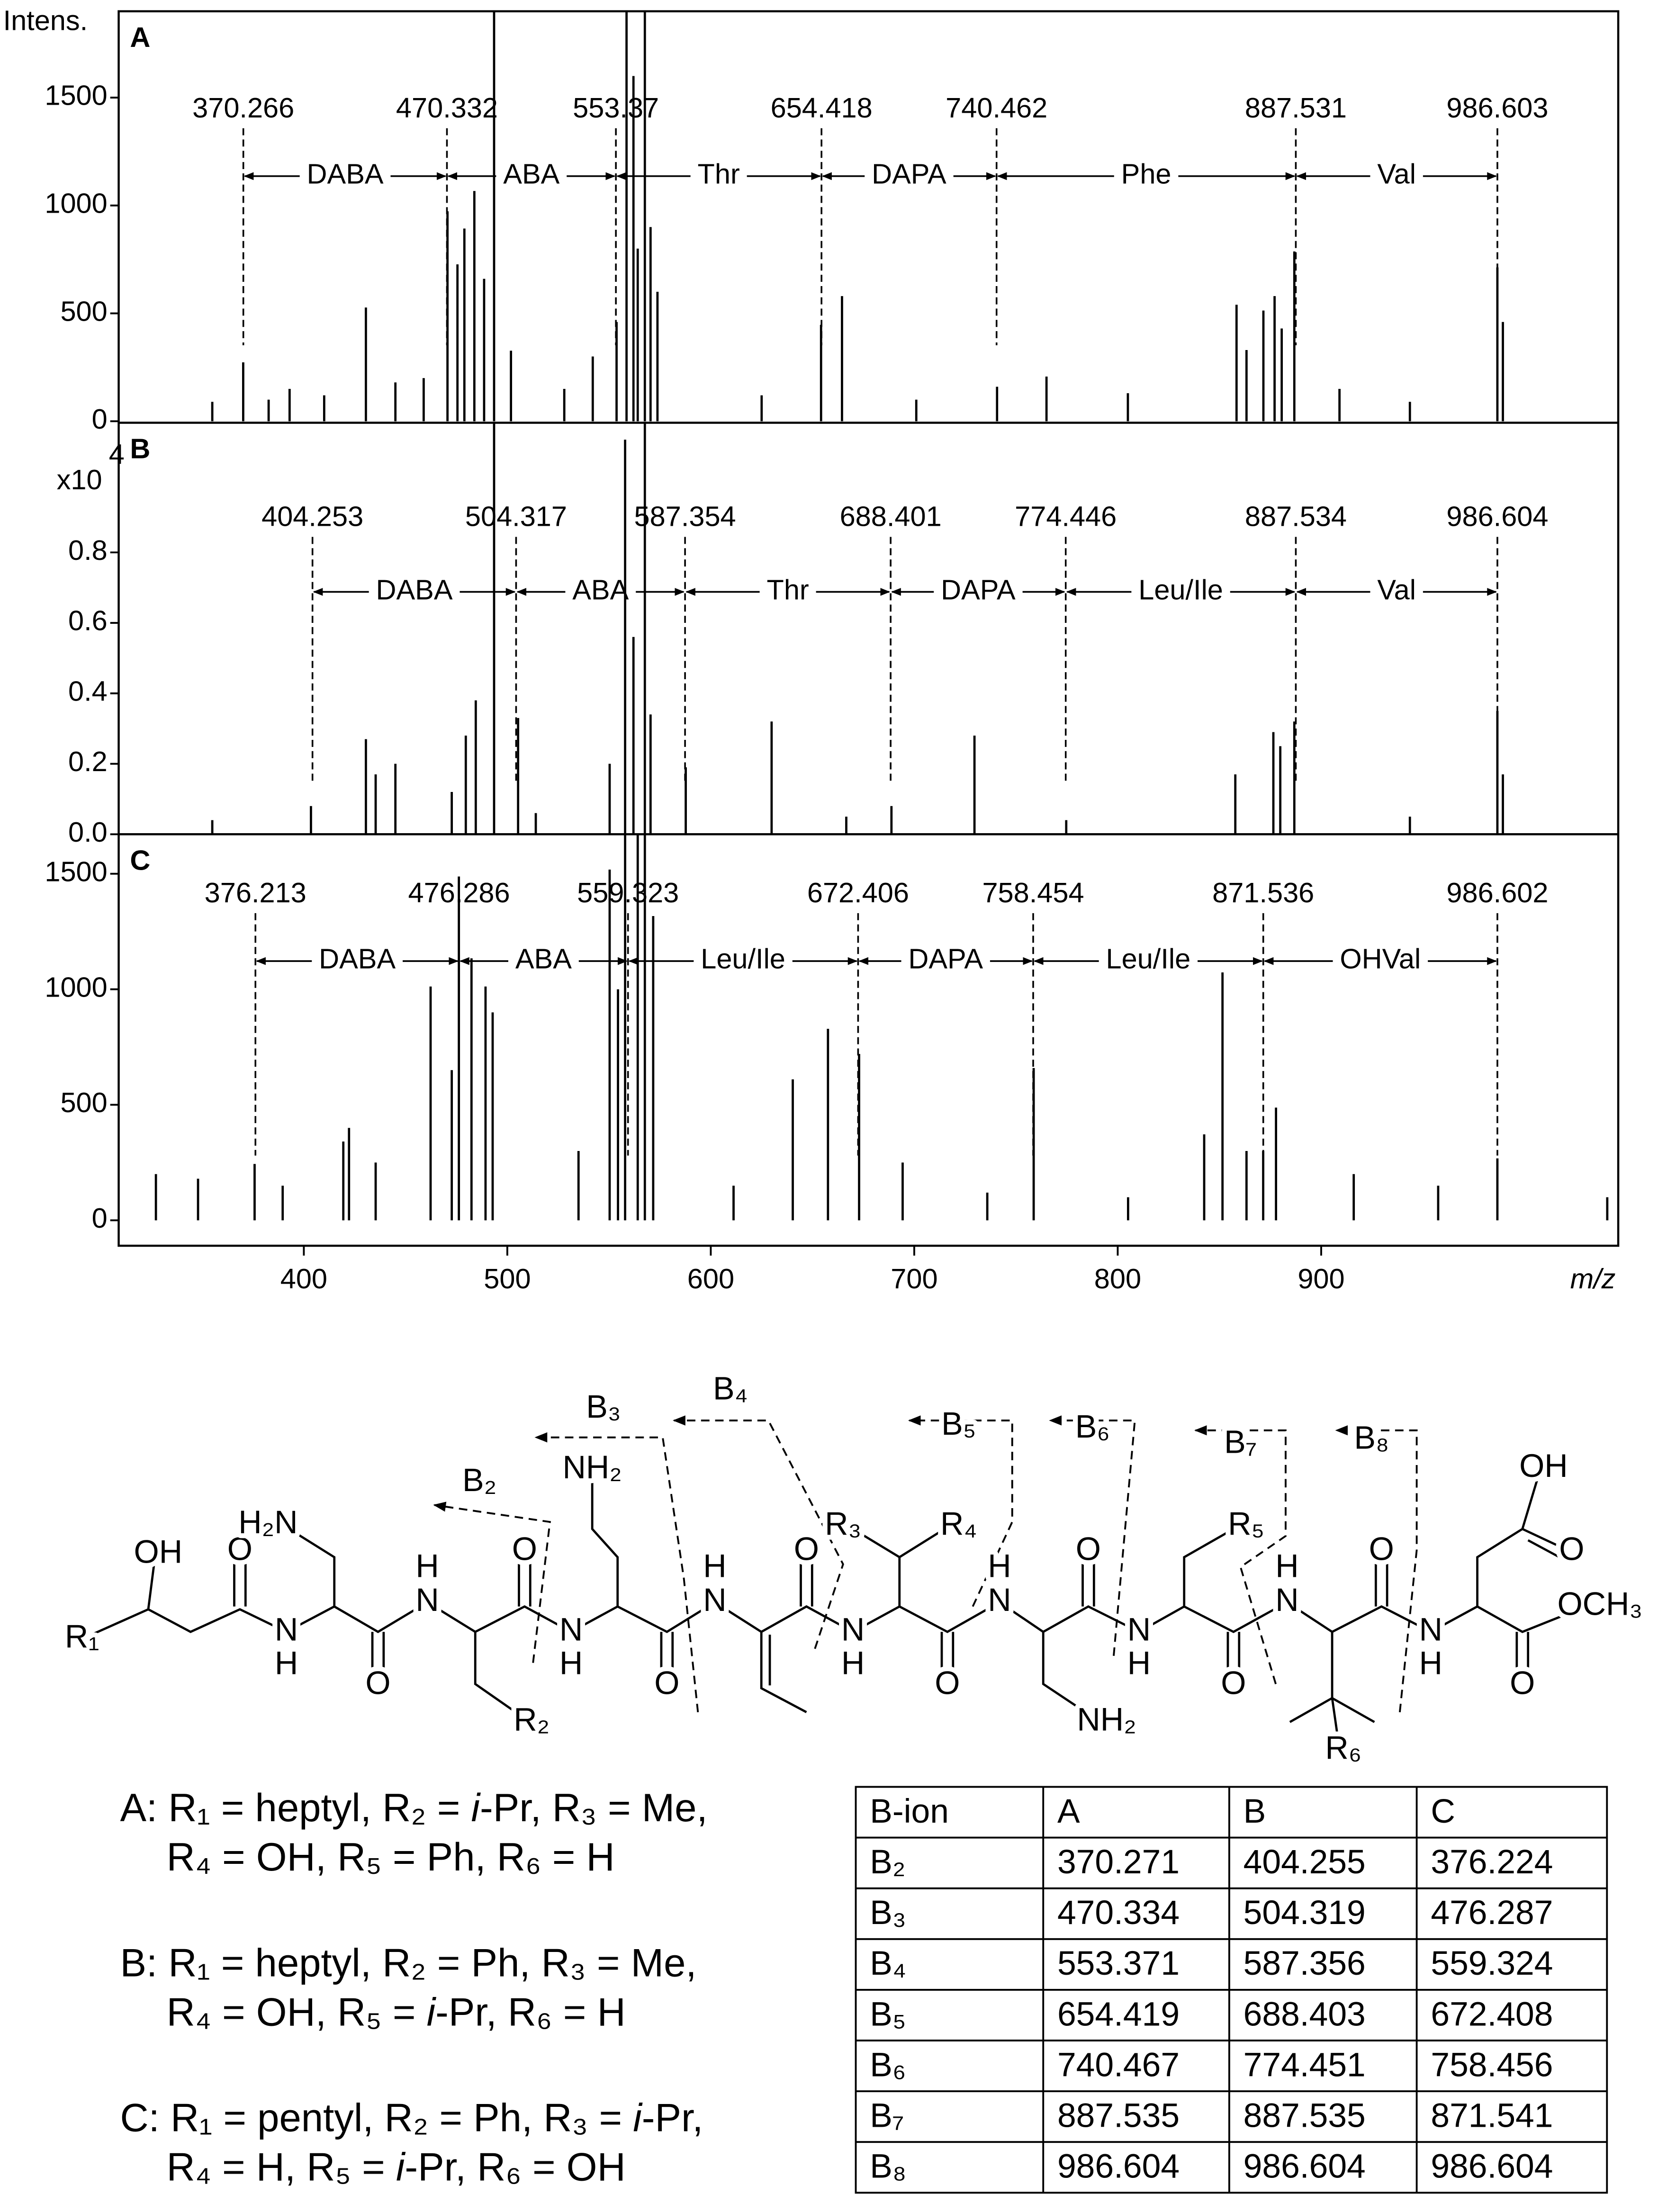  What do you see at coordinates (83, 311) in the screenshot?
I see `y-tick-label: 500` at bounding box center [83, 311].